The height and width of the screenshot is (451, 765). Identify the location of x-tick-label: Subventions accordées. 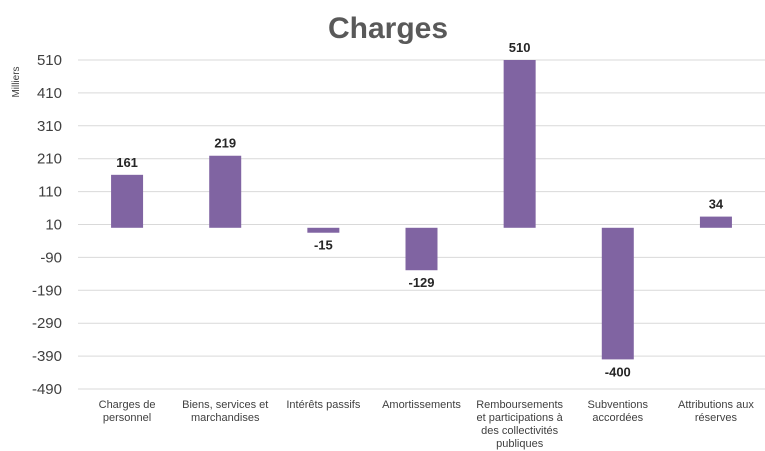
(618, 411).